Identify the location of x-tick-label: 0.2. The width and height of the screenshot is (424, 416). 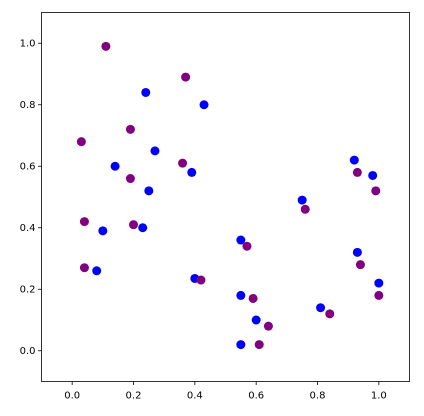
(134, 396).